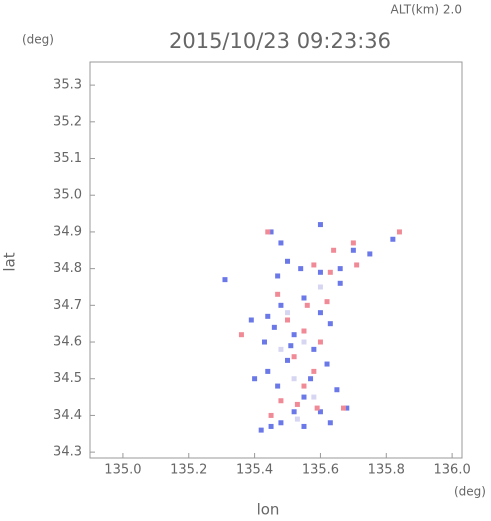 The image size is (491, 521). I want to click on x-unit: (deg), so click(470, 492).